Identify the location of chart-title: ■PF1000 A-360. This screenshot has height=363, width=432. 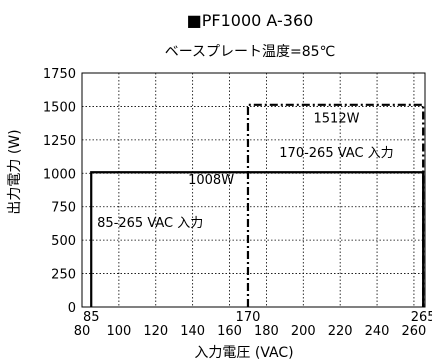
(250, 20).